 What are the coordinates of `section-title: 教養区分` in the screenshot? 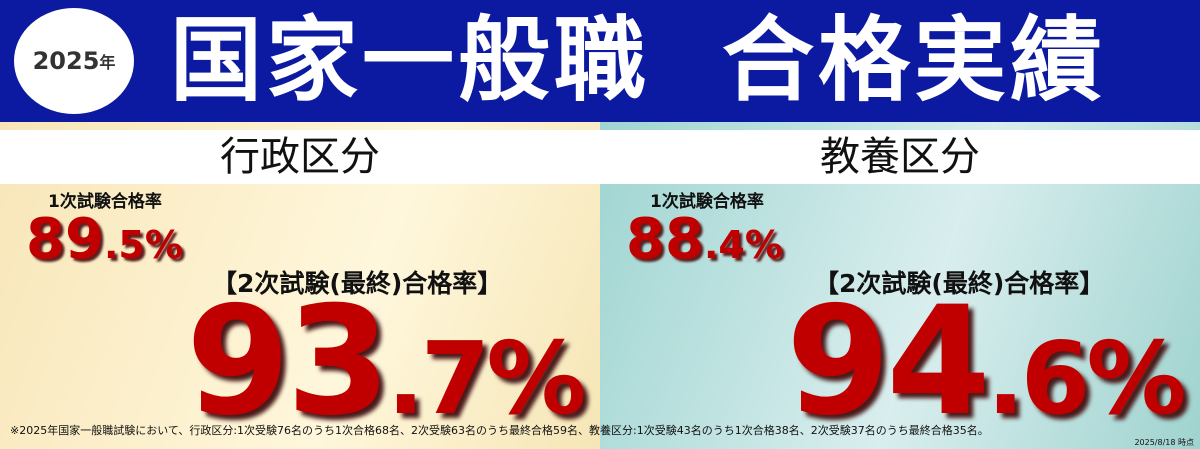 It's located at (900, 157).